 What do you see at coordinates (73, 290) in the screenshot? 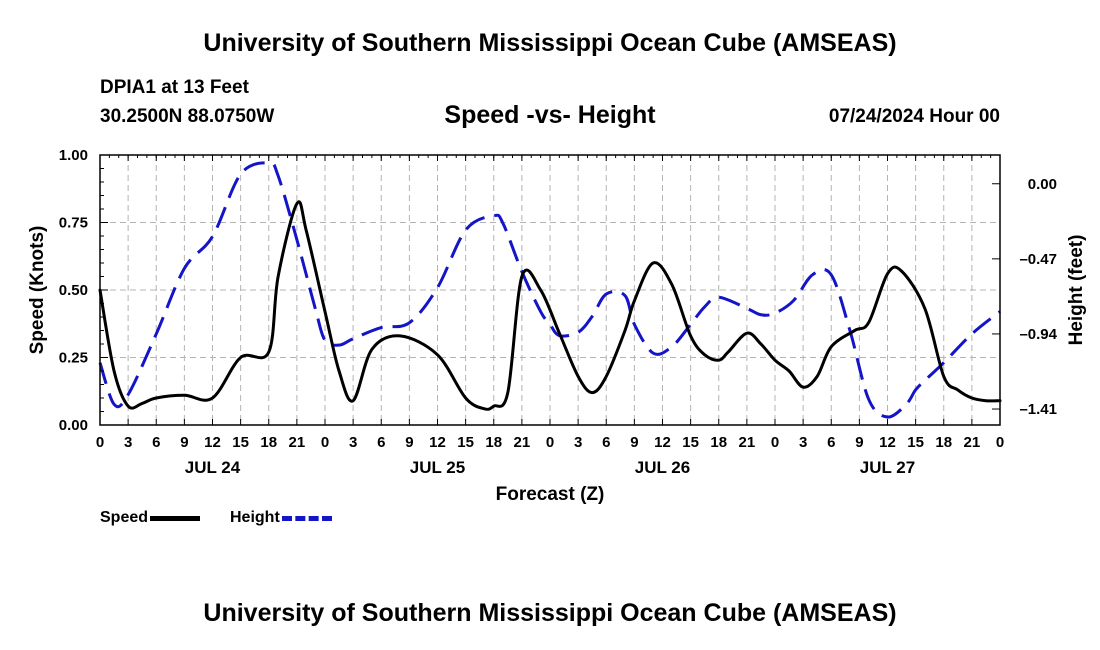
I see `y-tick-label: 0.50` at bounding box center [73, 290].